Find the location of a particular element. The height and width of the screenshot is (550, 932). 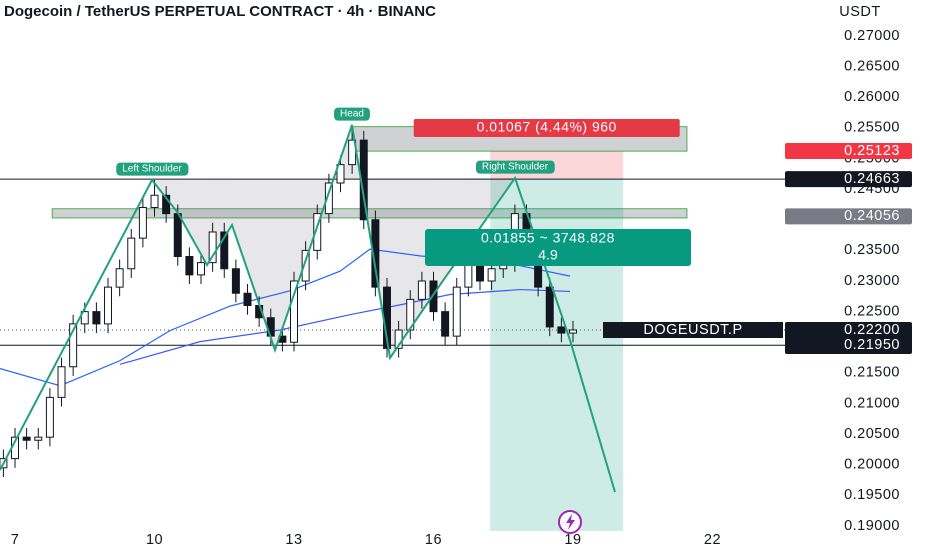

position-label: 4.9 is located at coordinates (548, 255).